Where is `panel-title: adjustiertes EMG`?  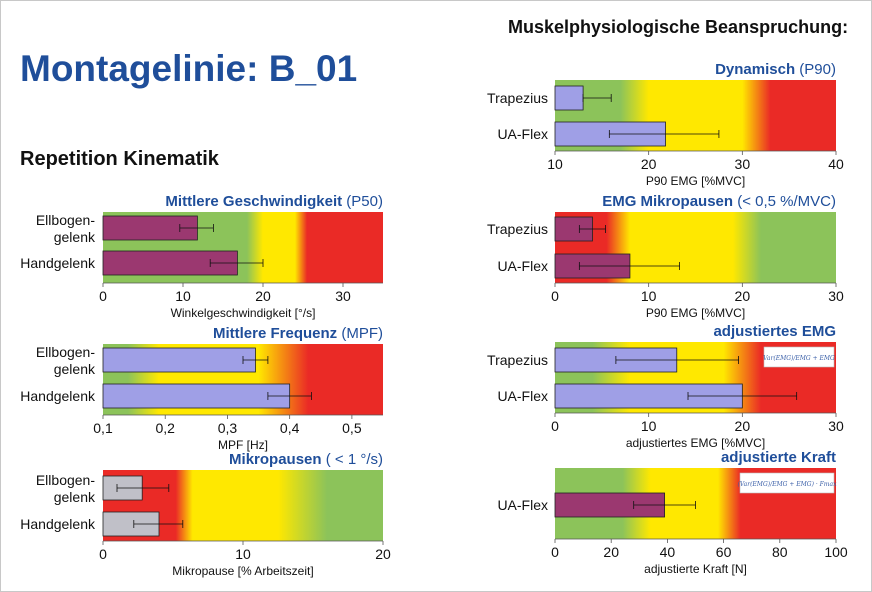
panel-title: adjustiertes EMG is located at coordinates (774, 331).